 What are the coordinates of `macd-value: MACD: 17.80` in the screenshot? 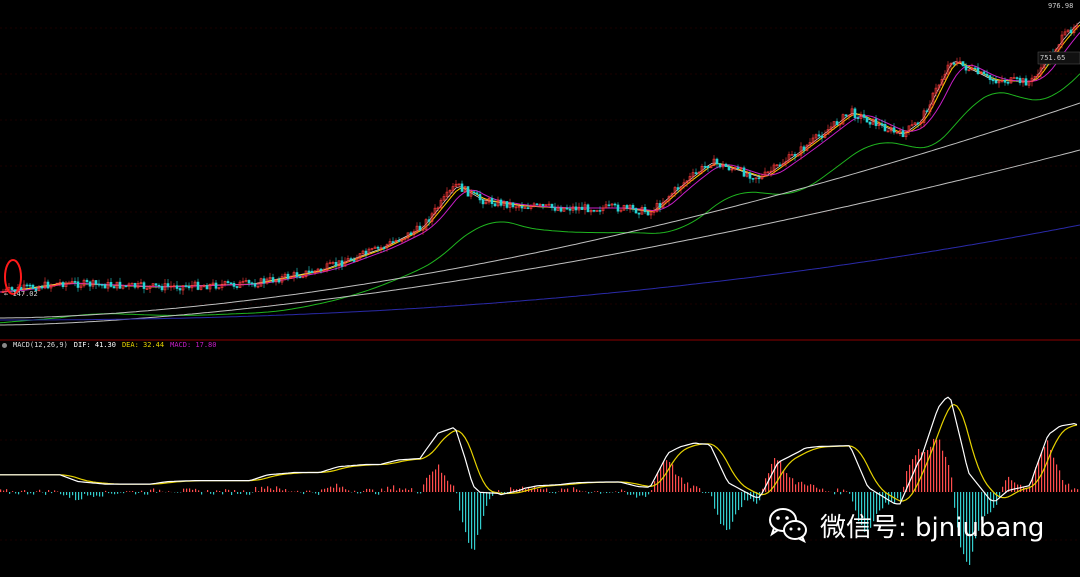 It's located at (193, 345).